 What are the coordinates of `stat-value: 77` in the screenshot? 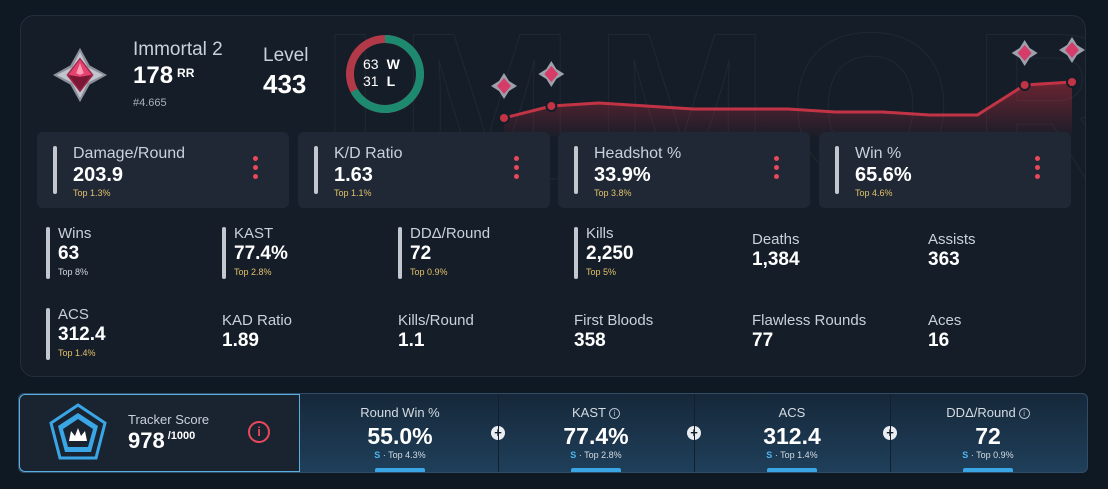 It's located at (763, 340).